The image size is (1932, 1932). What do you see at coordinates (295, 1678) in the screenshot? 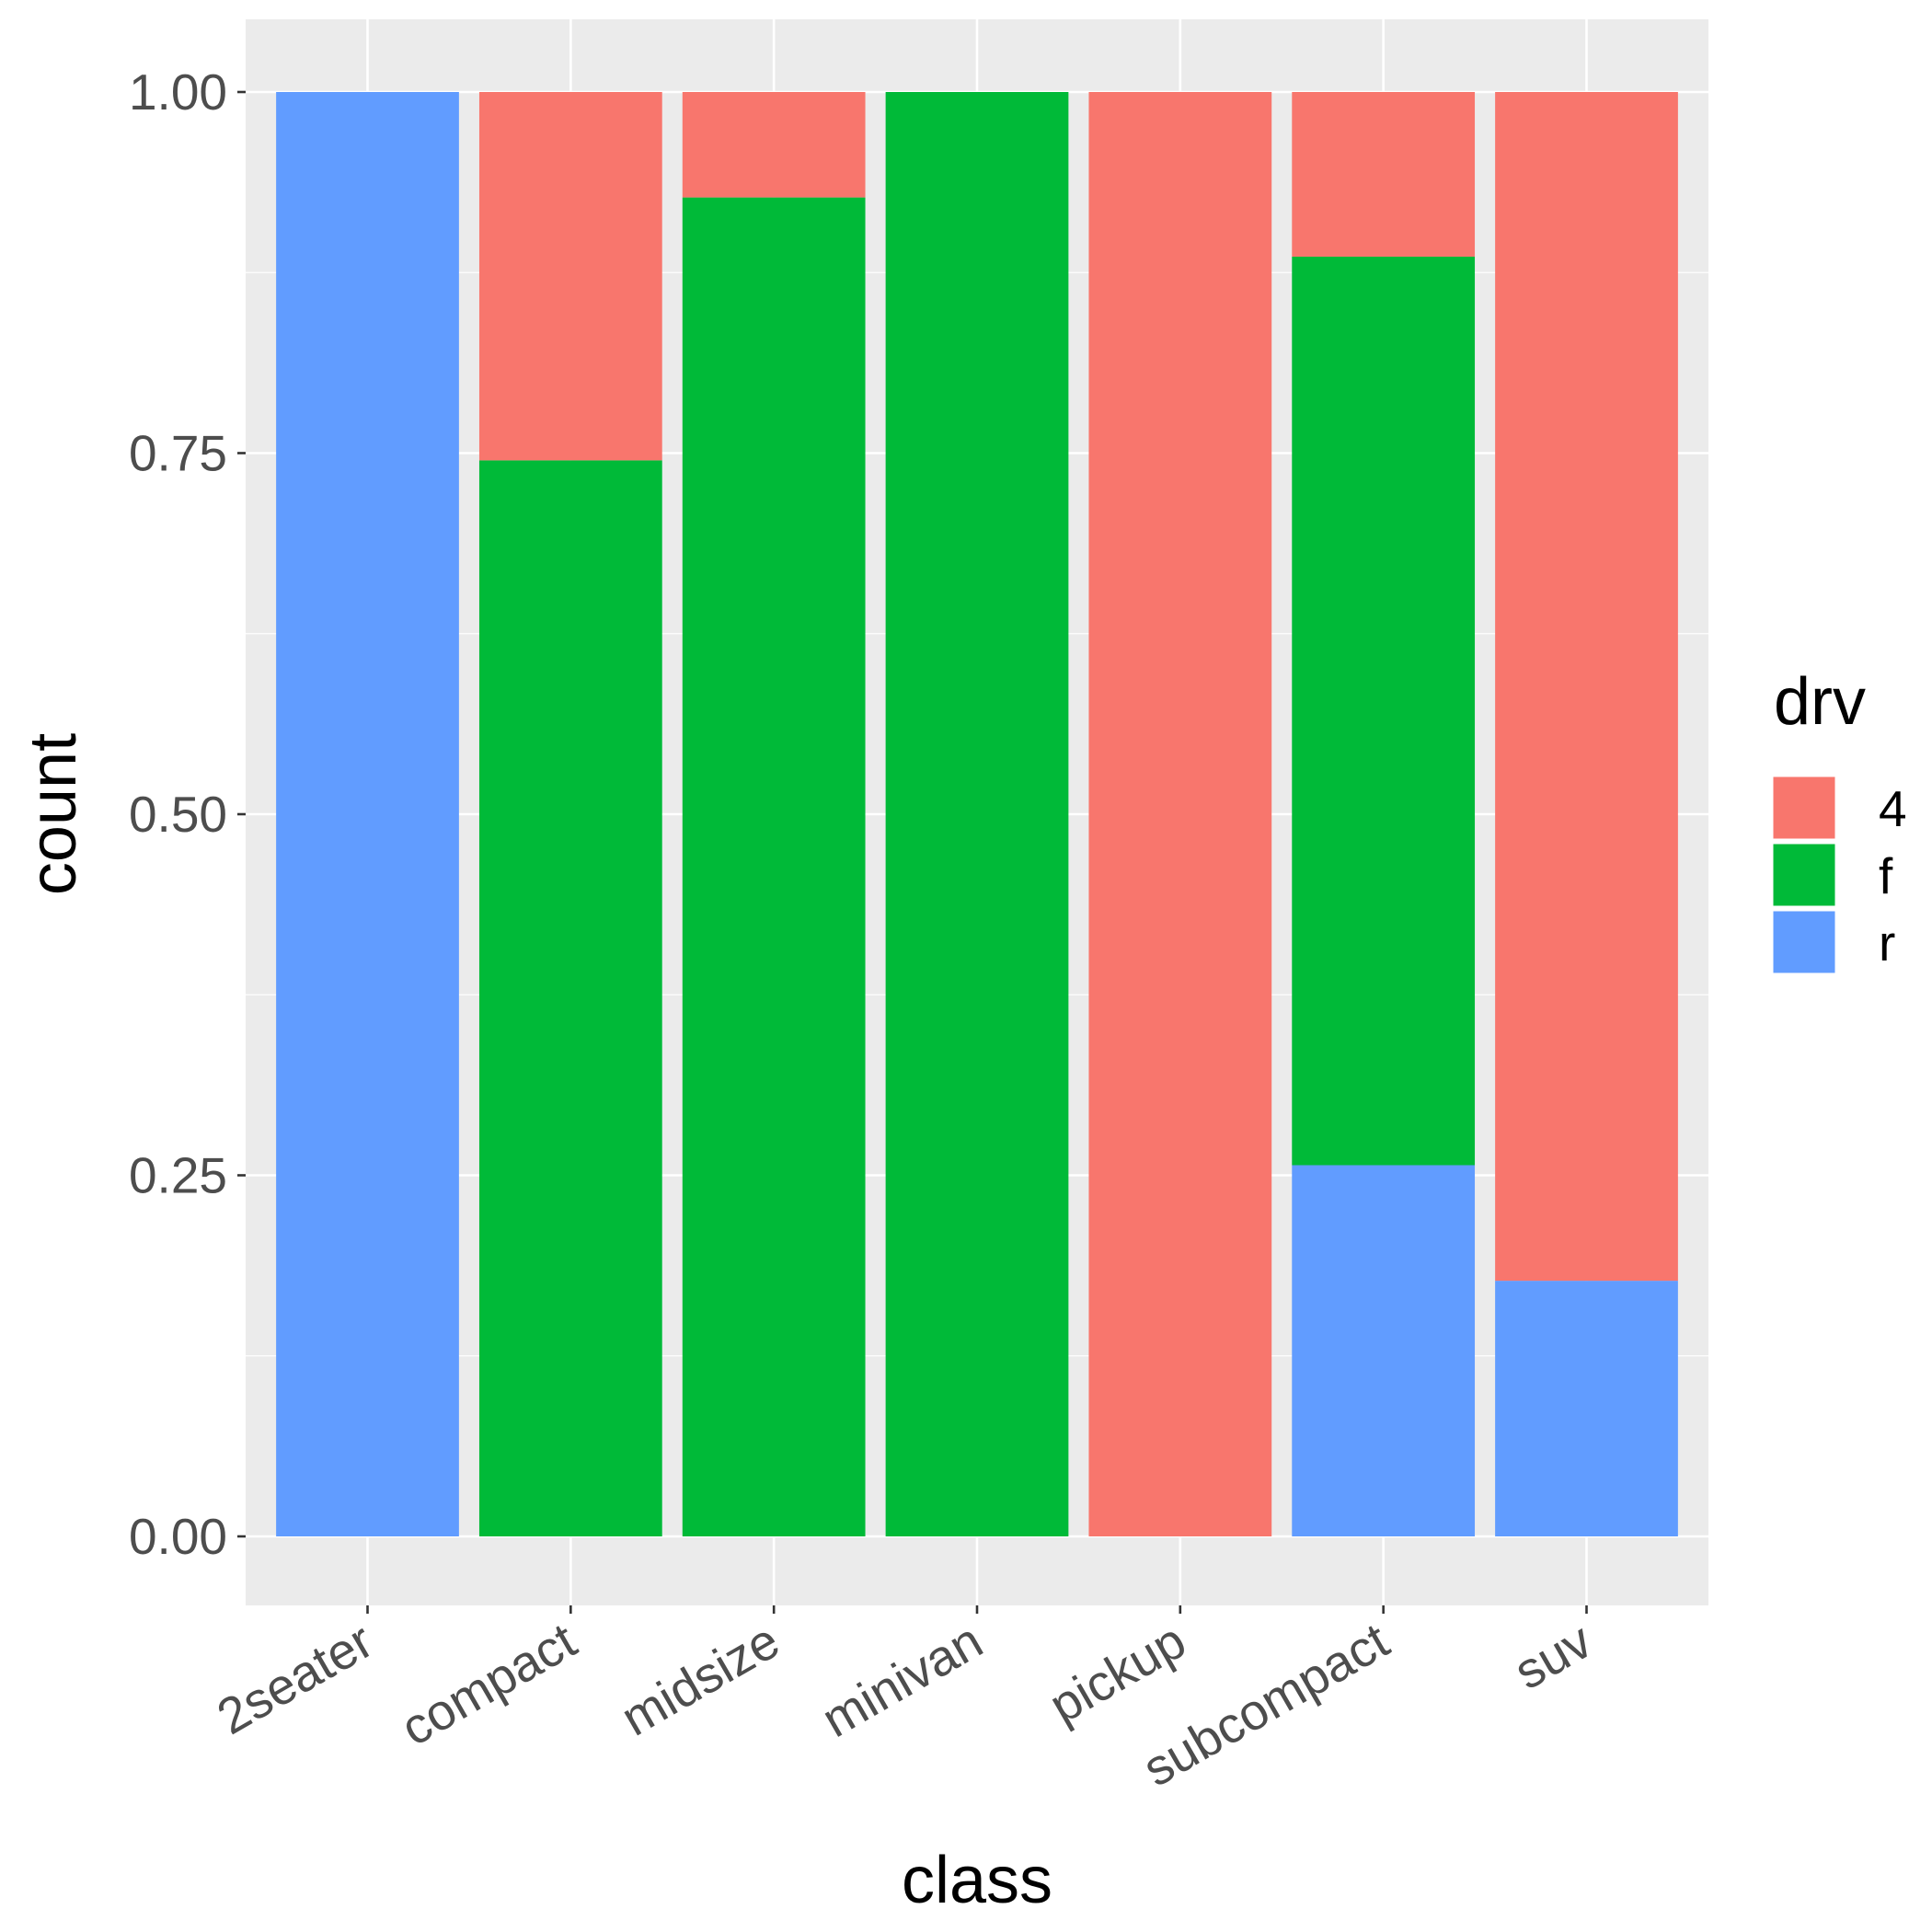
I see `x-tick-label: 2seater` at bounding box center [295, 1678].